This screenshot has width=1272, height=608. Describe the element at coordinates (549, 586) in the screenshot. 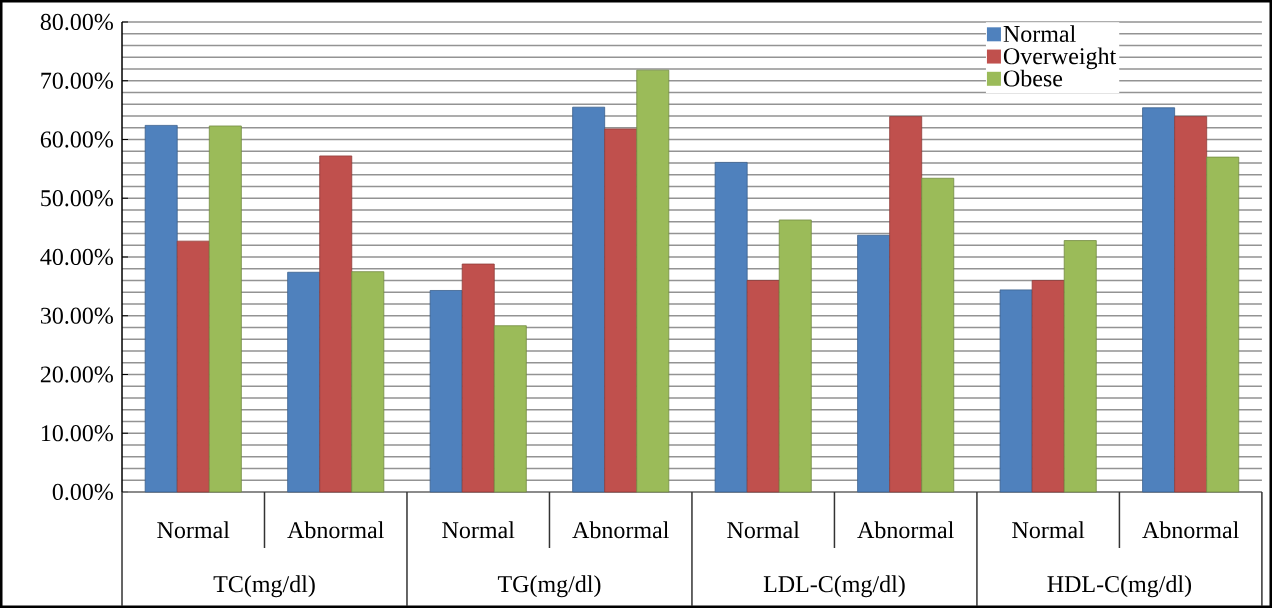

I see `text: TG(mg/dl)` at that location.